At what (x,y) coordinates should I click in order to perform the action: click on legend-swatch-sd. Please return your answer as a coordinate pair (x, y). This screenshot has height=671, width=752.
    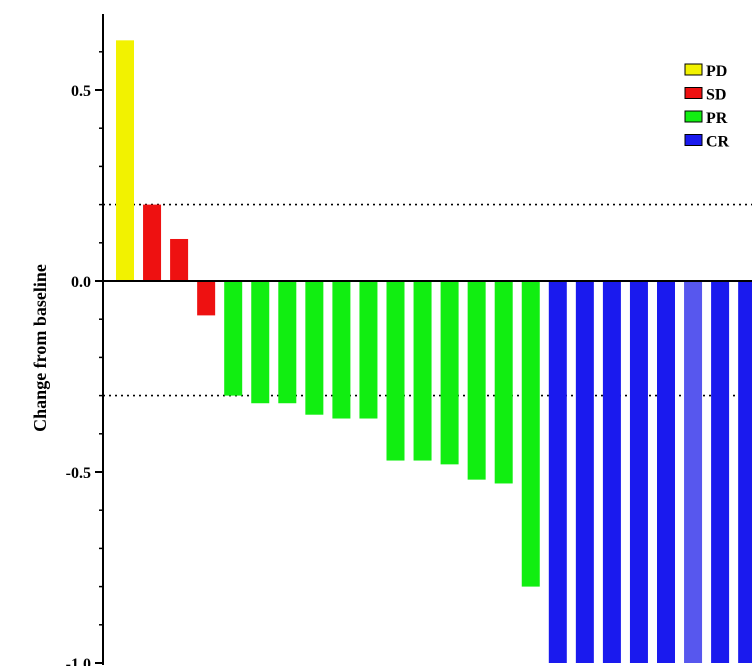
    Looking at the image, I should click on (693, 93).